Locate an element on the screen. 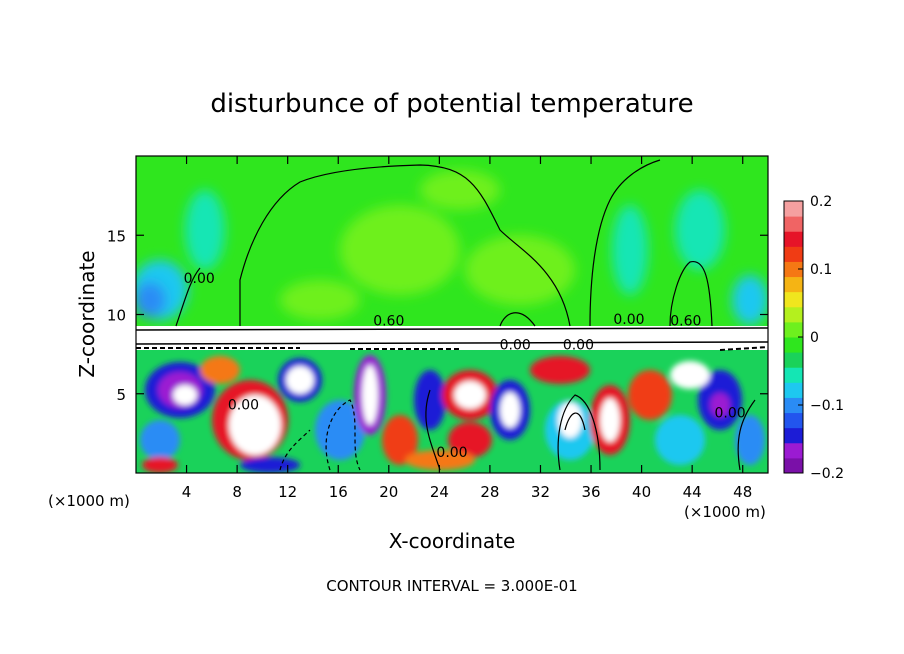 The height and width of the screenshot is (654, 904). colorbar-tick-label: 0.1 is located at coordinates (821, 270).